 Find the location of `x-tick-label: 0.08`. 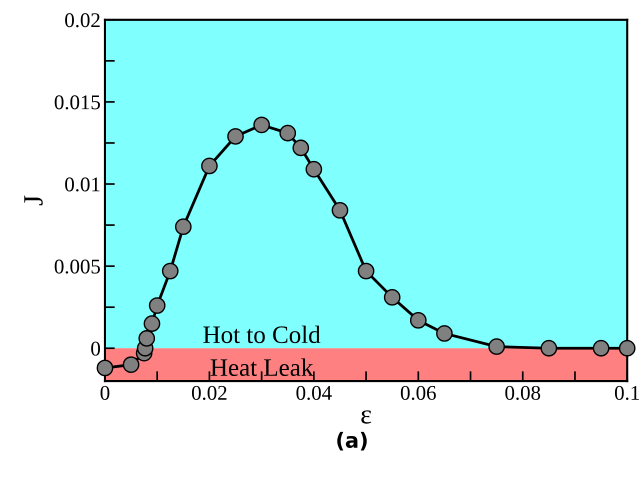

x-tick-label: 0.08 is located at coordinates (522, 393).